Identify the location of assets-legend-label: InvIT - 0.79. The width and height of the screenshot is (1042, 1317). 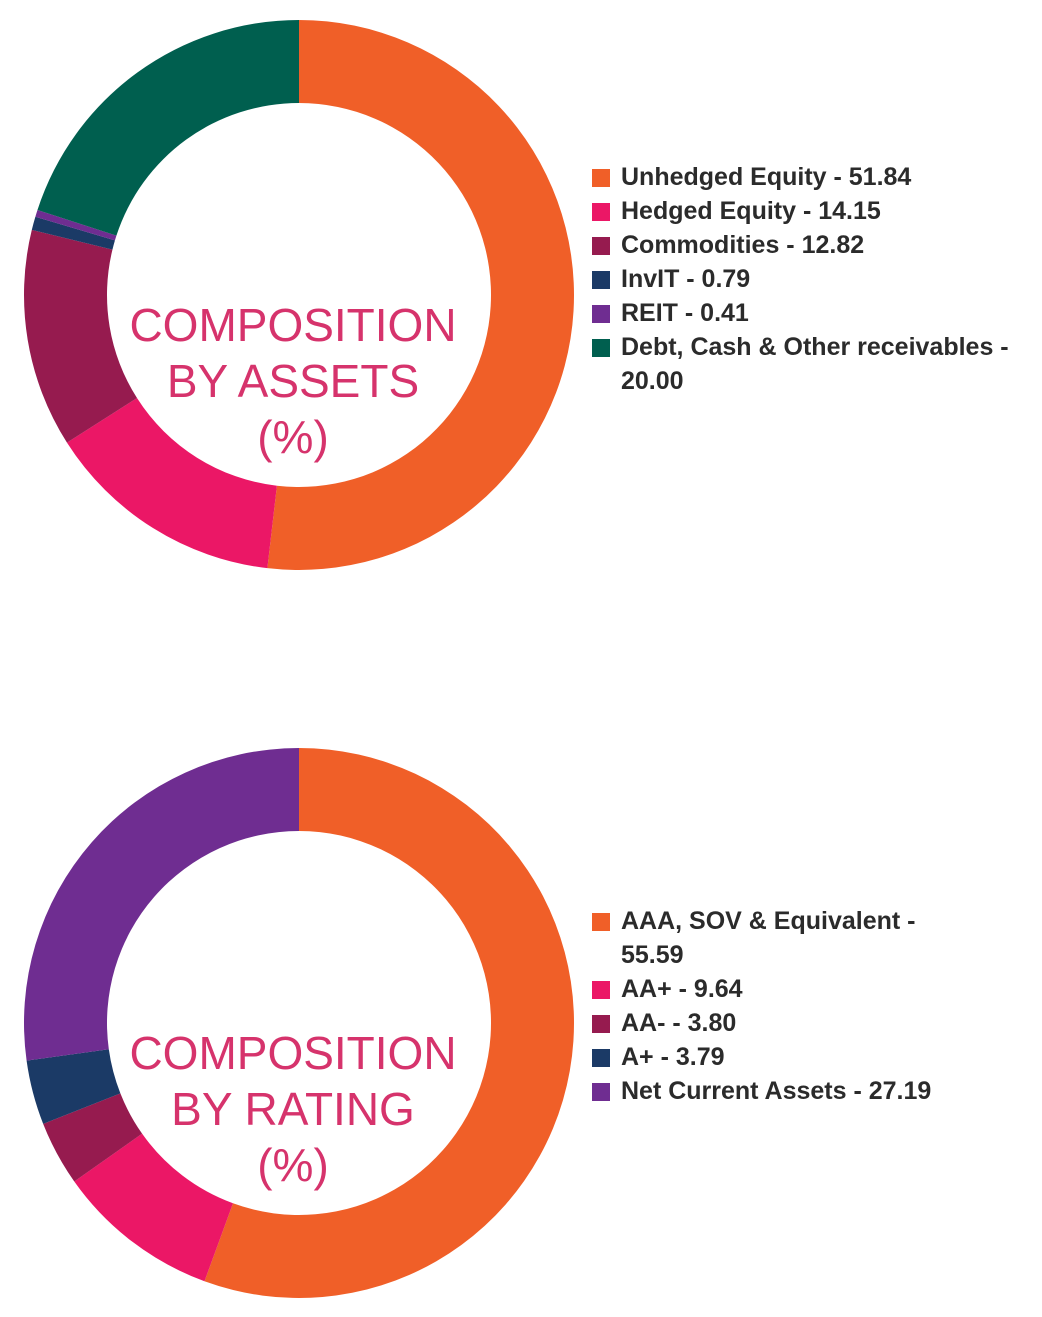
(686, 279).